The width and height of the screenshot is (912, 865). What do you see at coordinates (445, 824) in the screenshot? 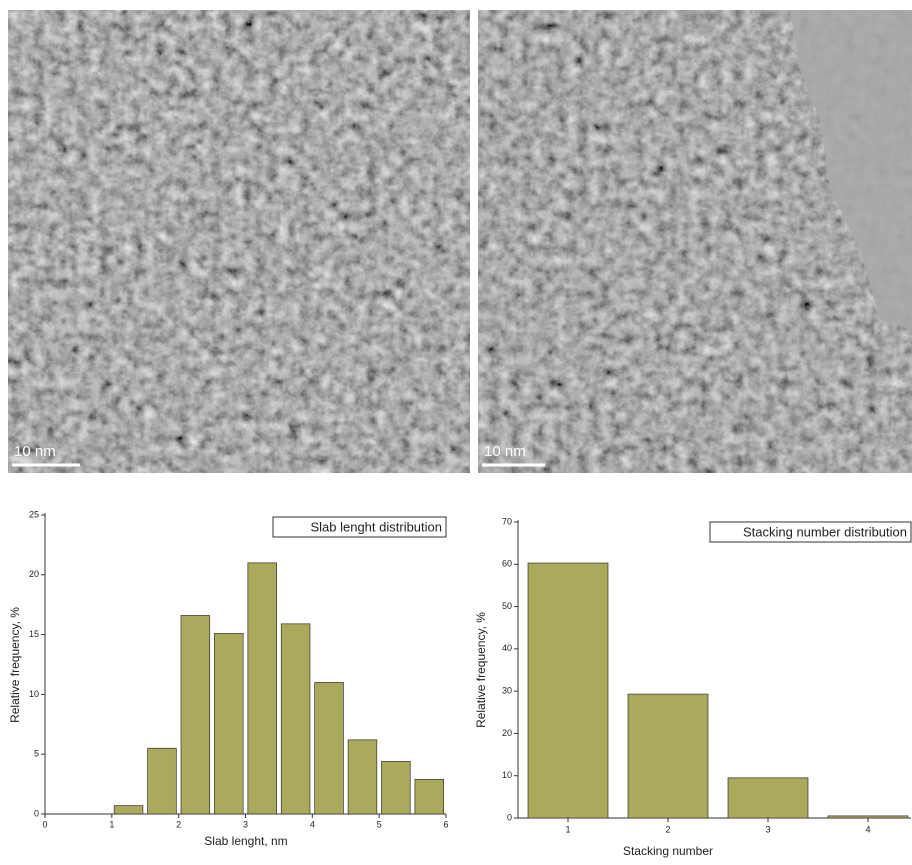
I see `x-tick-label: 6` at bounding box center [445, 824].